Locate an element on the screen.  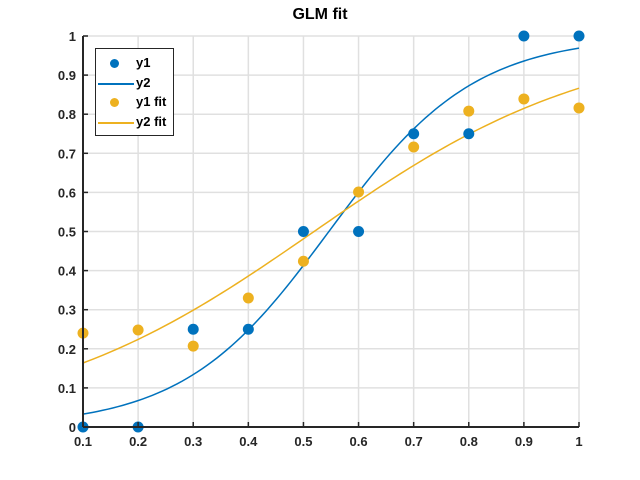
y-tick-label: 0.8 is located at coordinates (67, 114).